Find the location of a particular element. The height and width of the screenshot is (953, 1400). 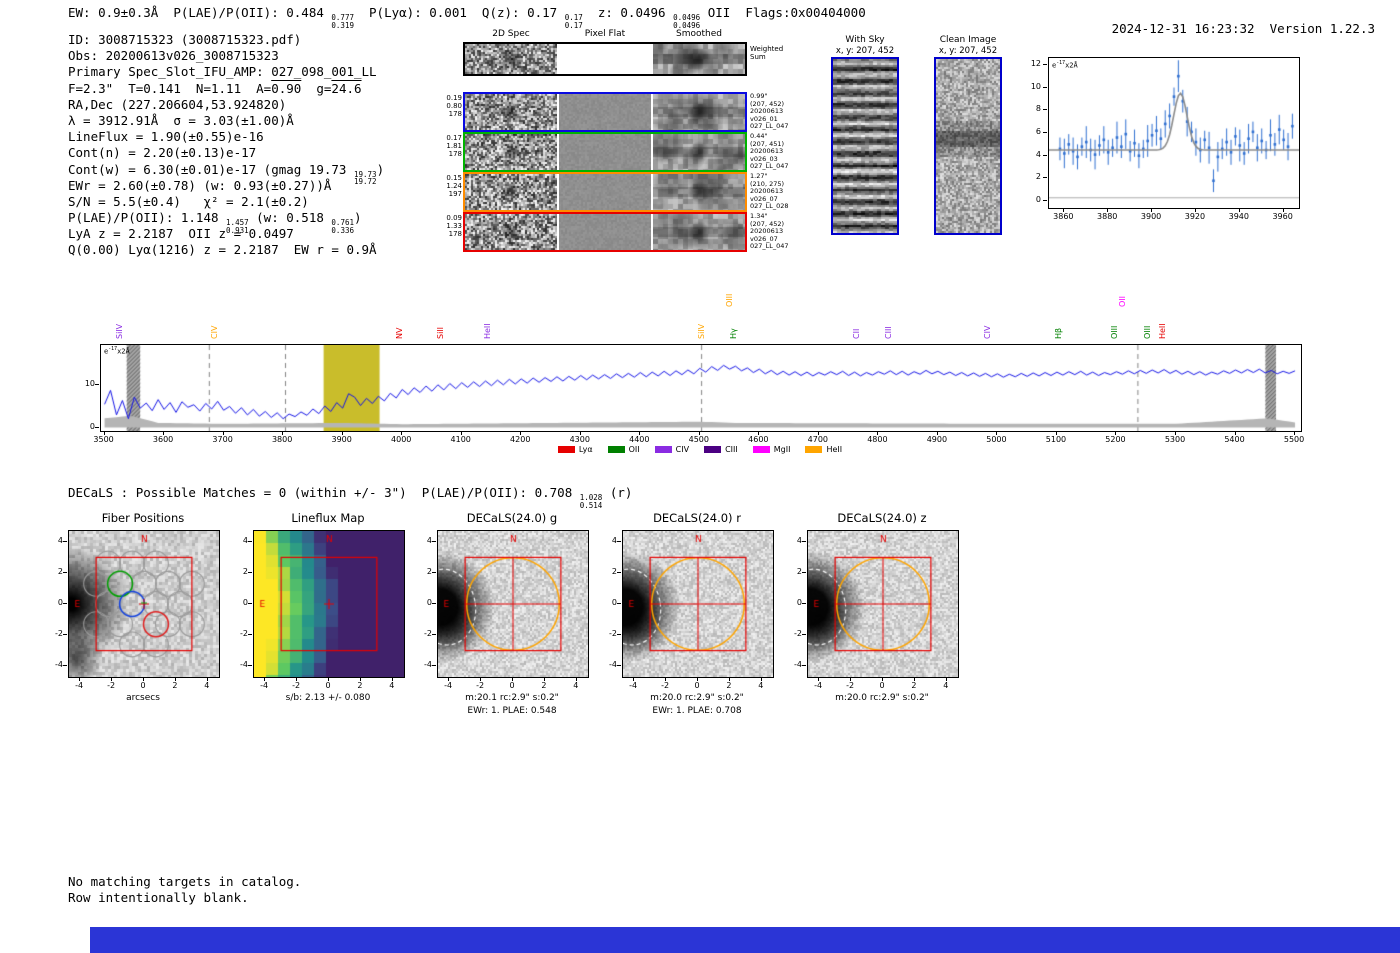

spectrum-x-tick-label: 4400 is located at coordinates (639, 439).